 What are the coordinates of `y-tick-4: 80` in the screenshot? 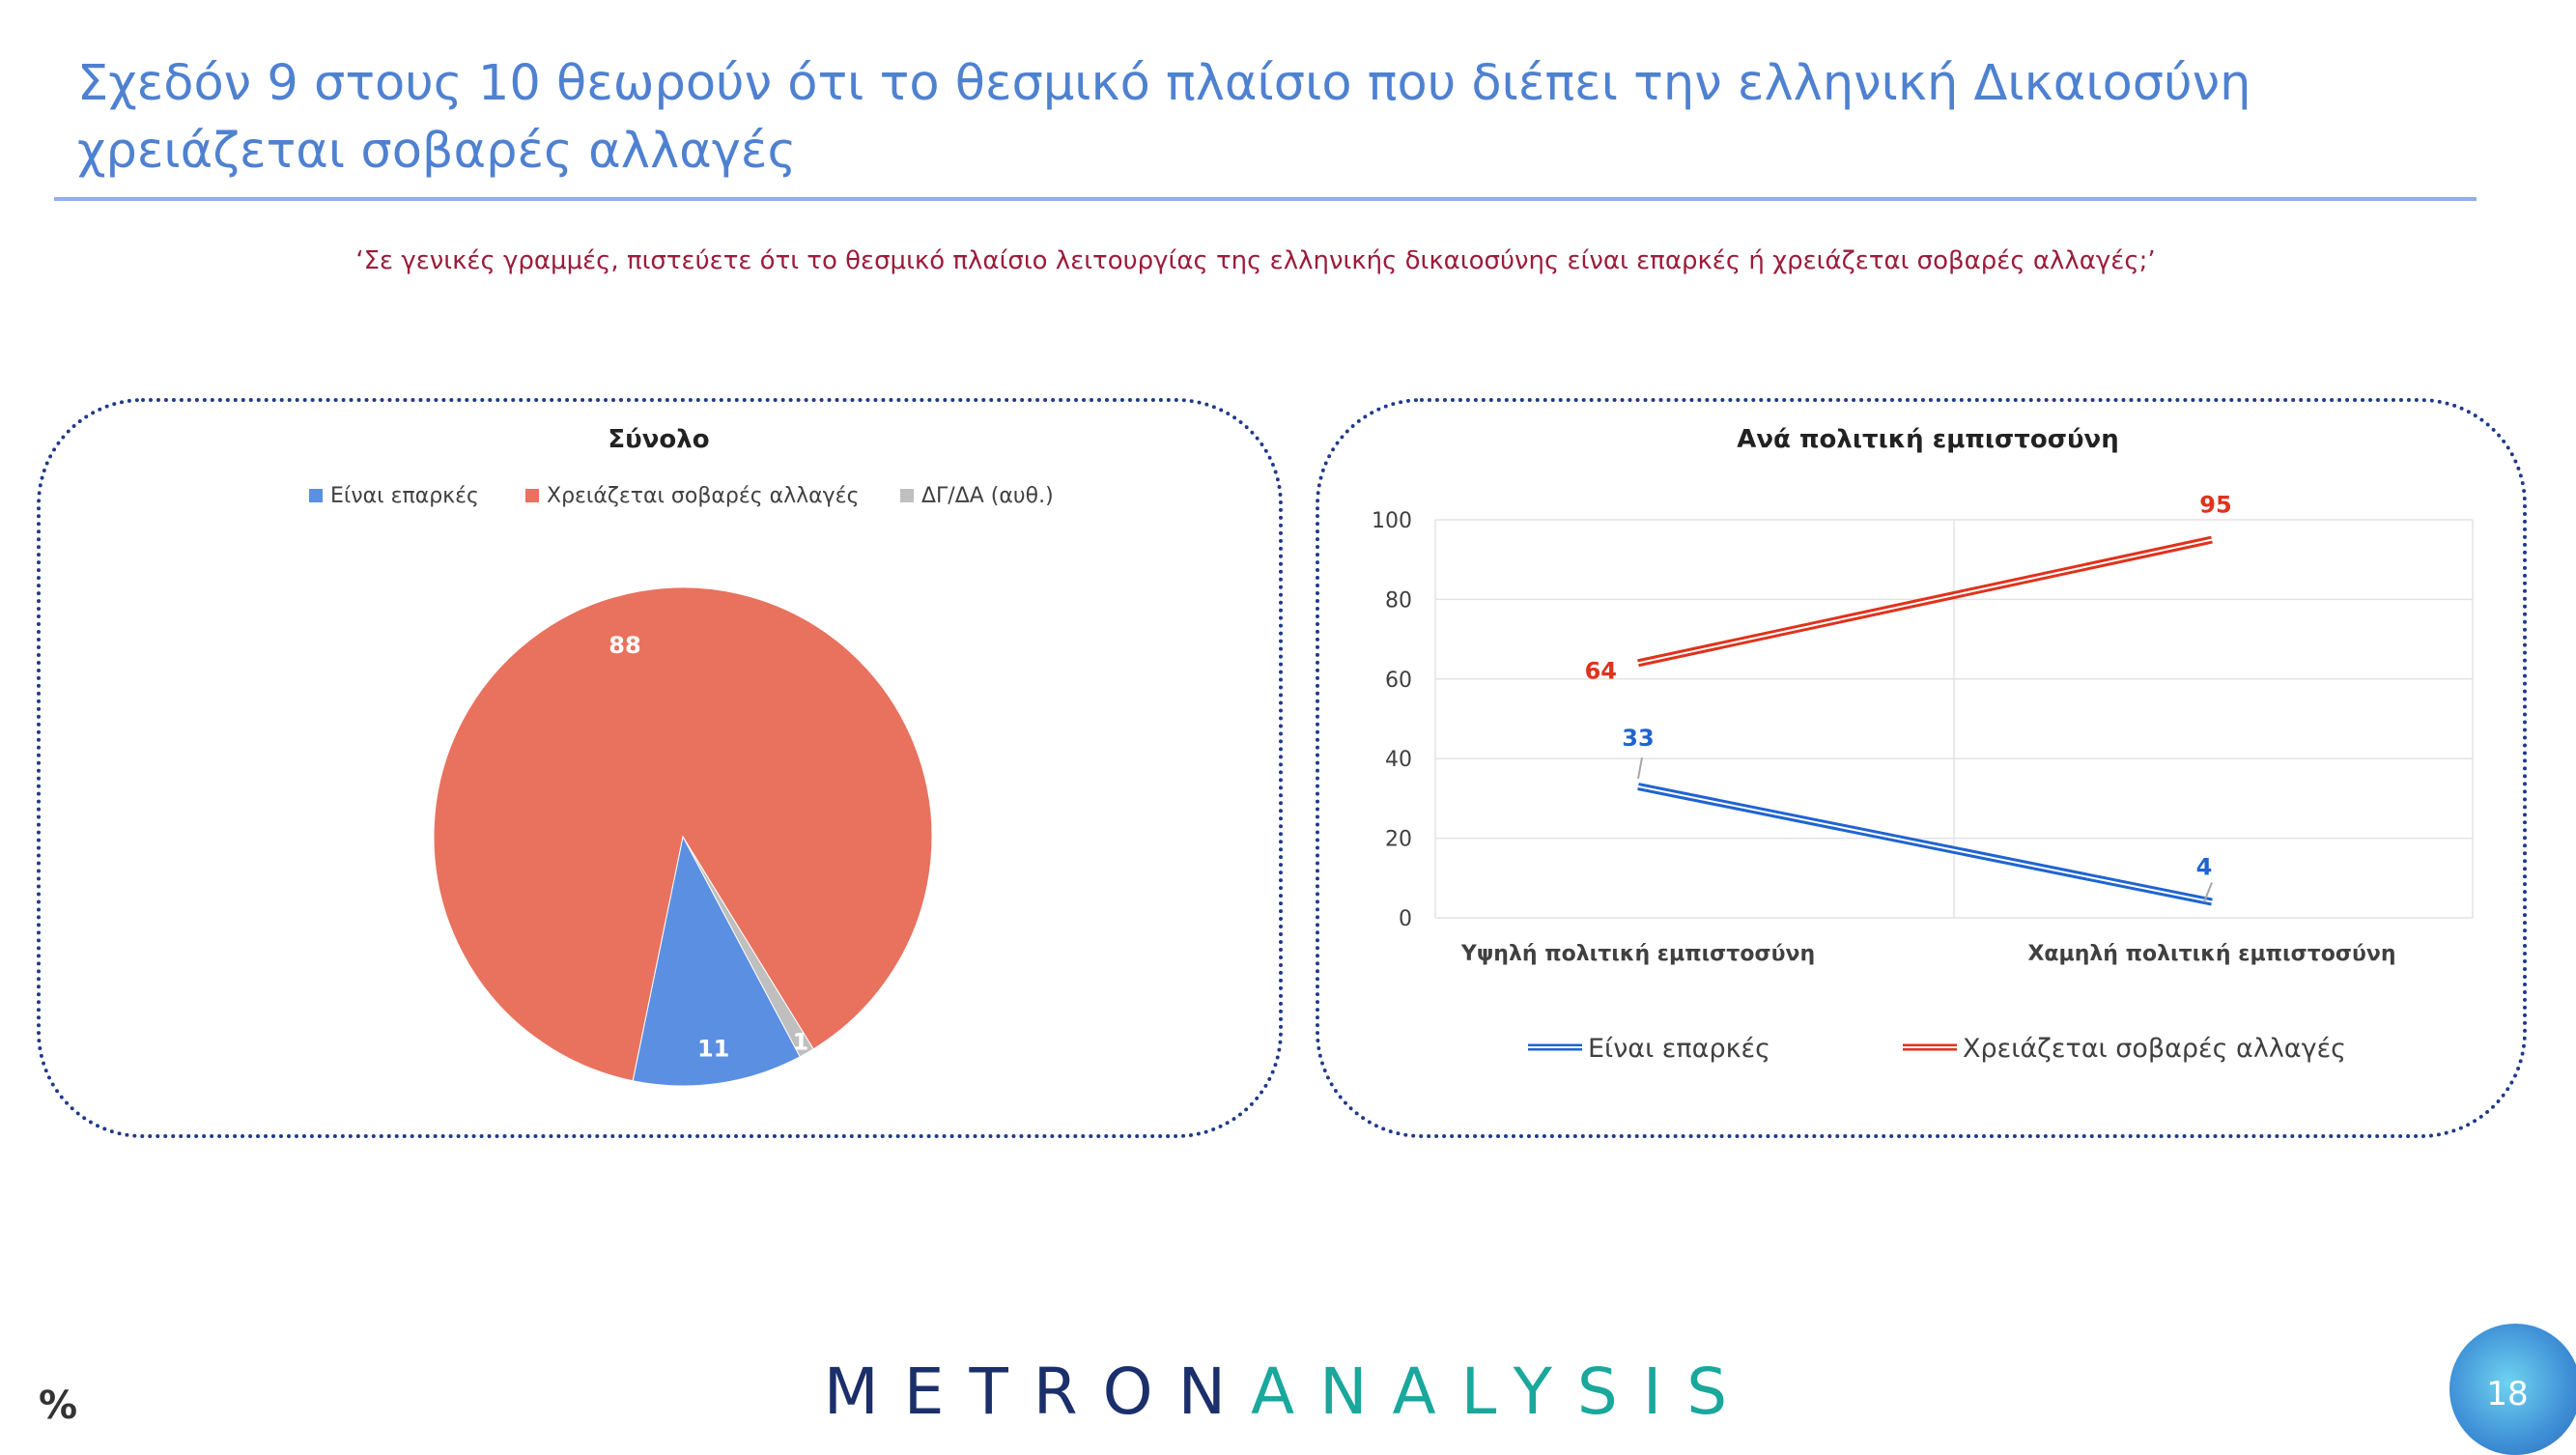 It's located at (1398, 600).